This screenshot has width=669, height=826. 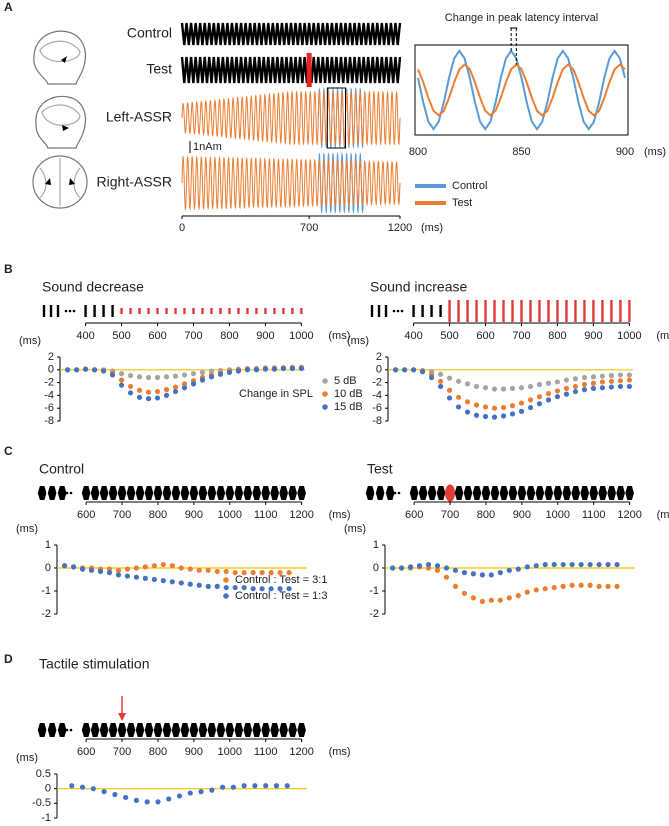 I want to click on y-tick-label: 0, so click(x=379, y=370).